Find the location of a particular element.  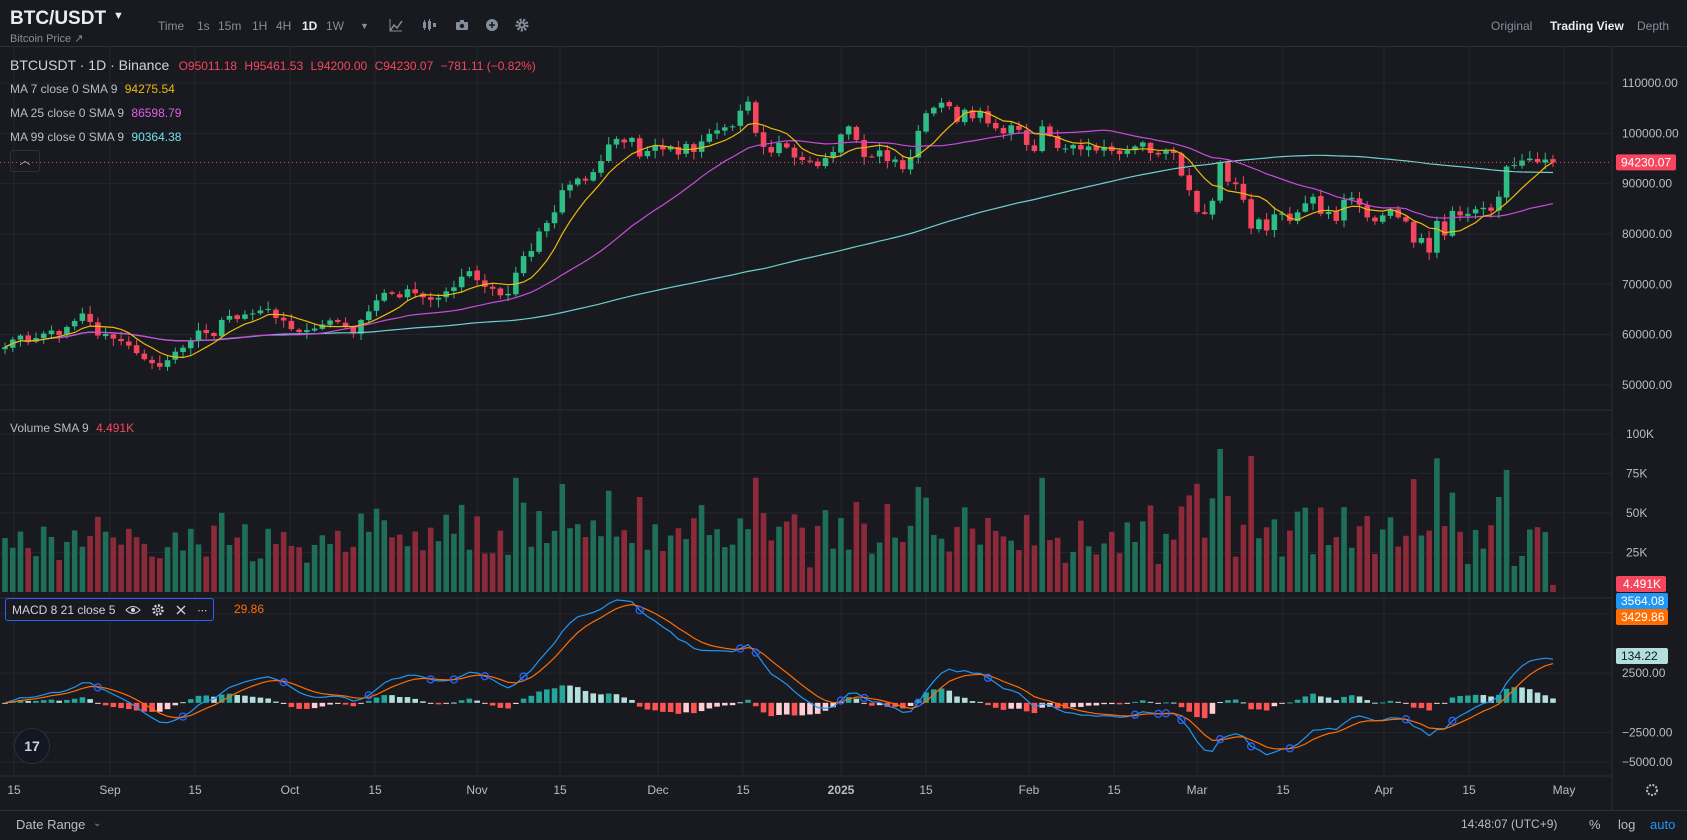

ma99-legend: MA 99 close 0 SMA 9 90364.38 is located at coordinates (95, 137).